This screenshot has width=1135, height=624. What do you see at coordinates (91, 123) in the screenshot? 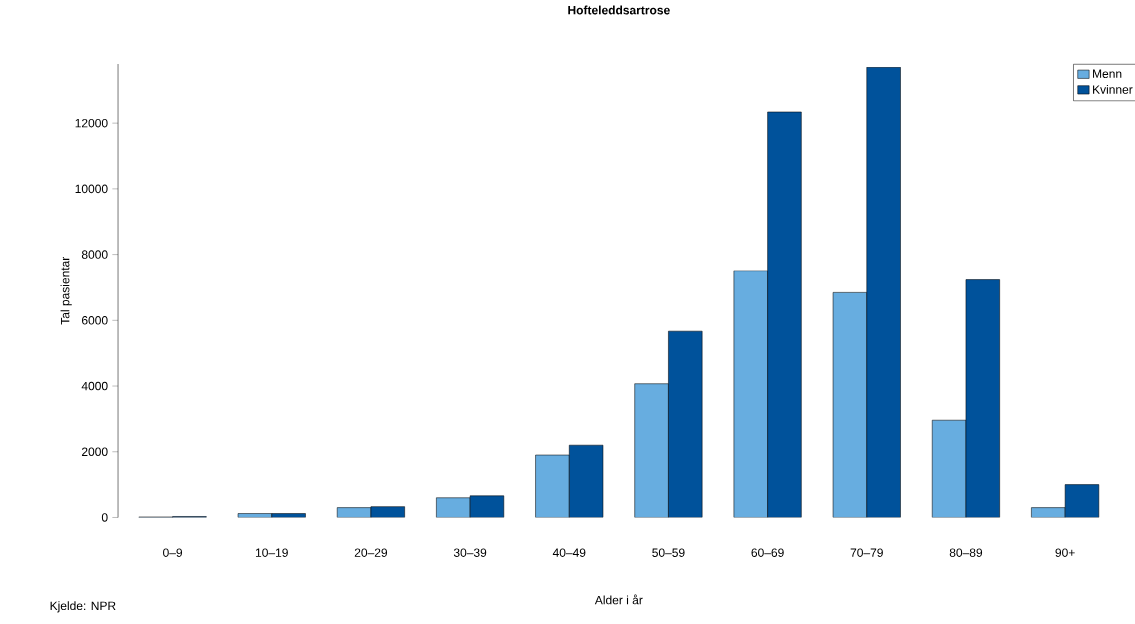
I see `y-tick-label: 12000` at bounding box center [91, 123].